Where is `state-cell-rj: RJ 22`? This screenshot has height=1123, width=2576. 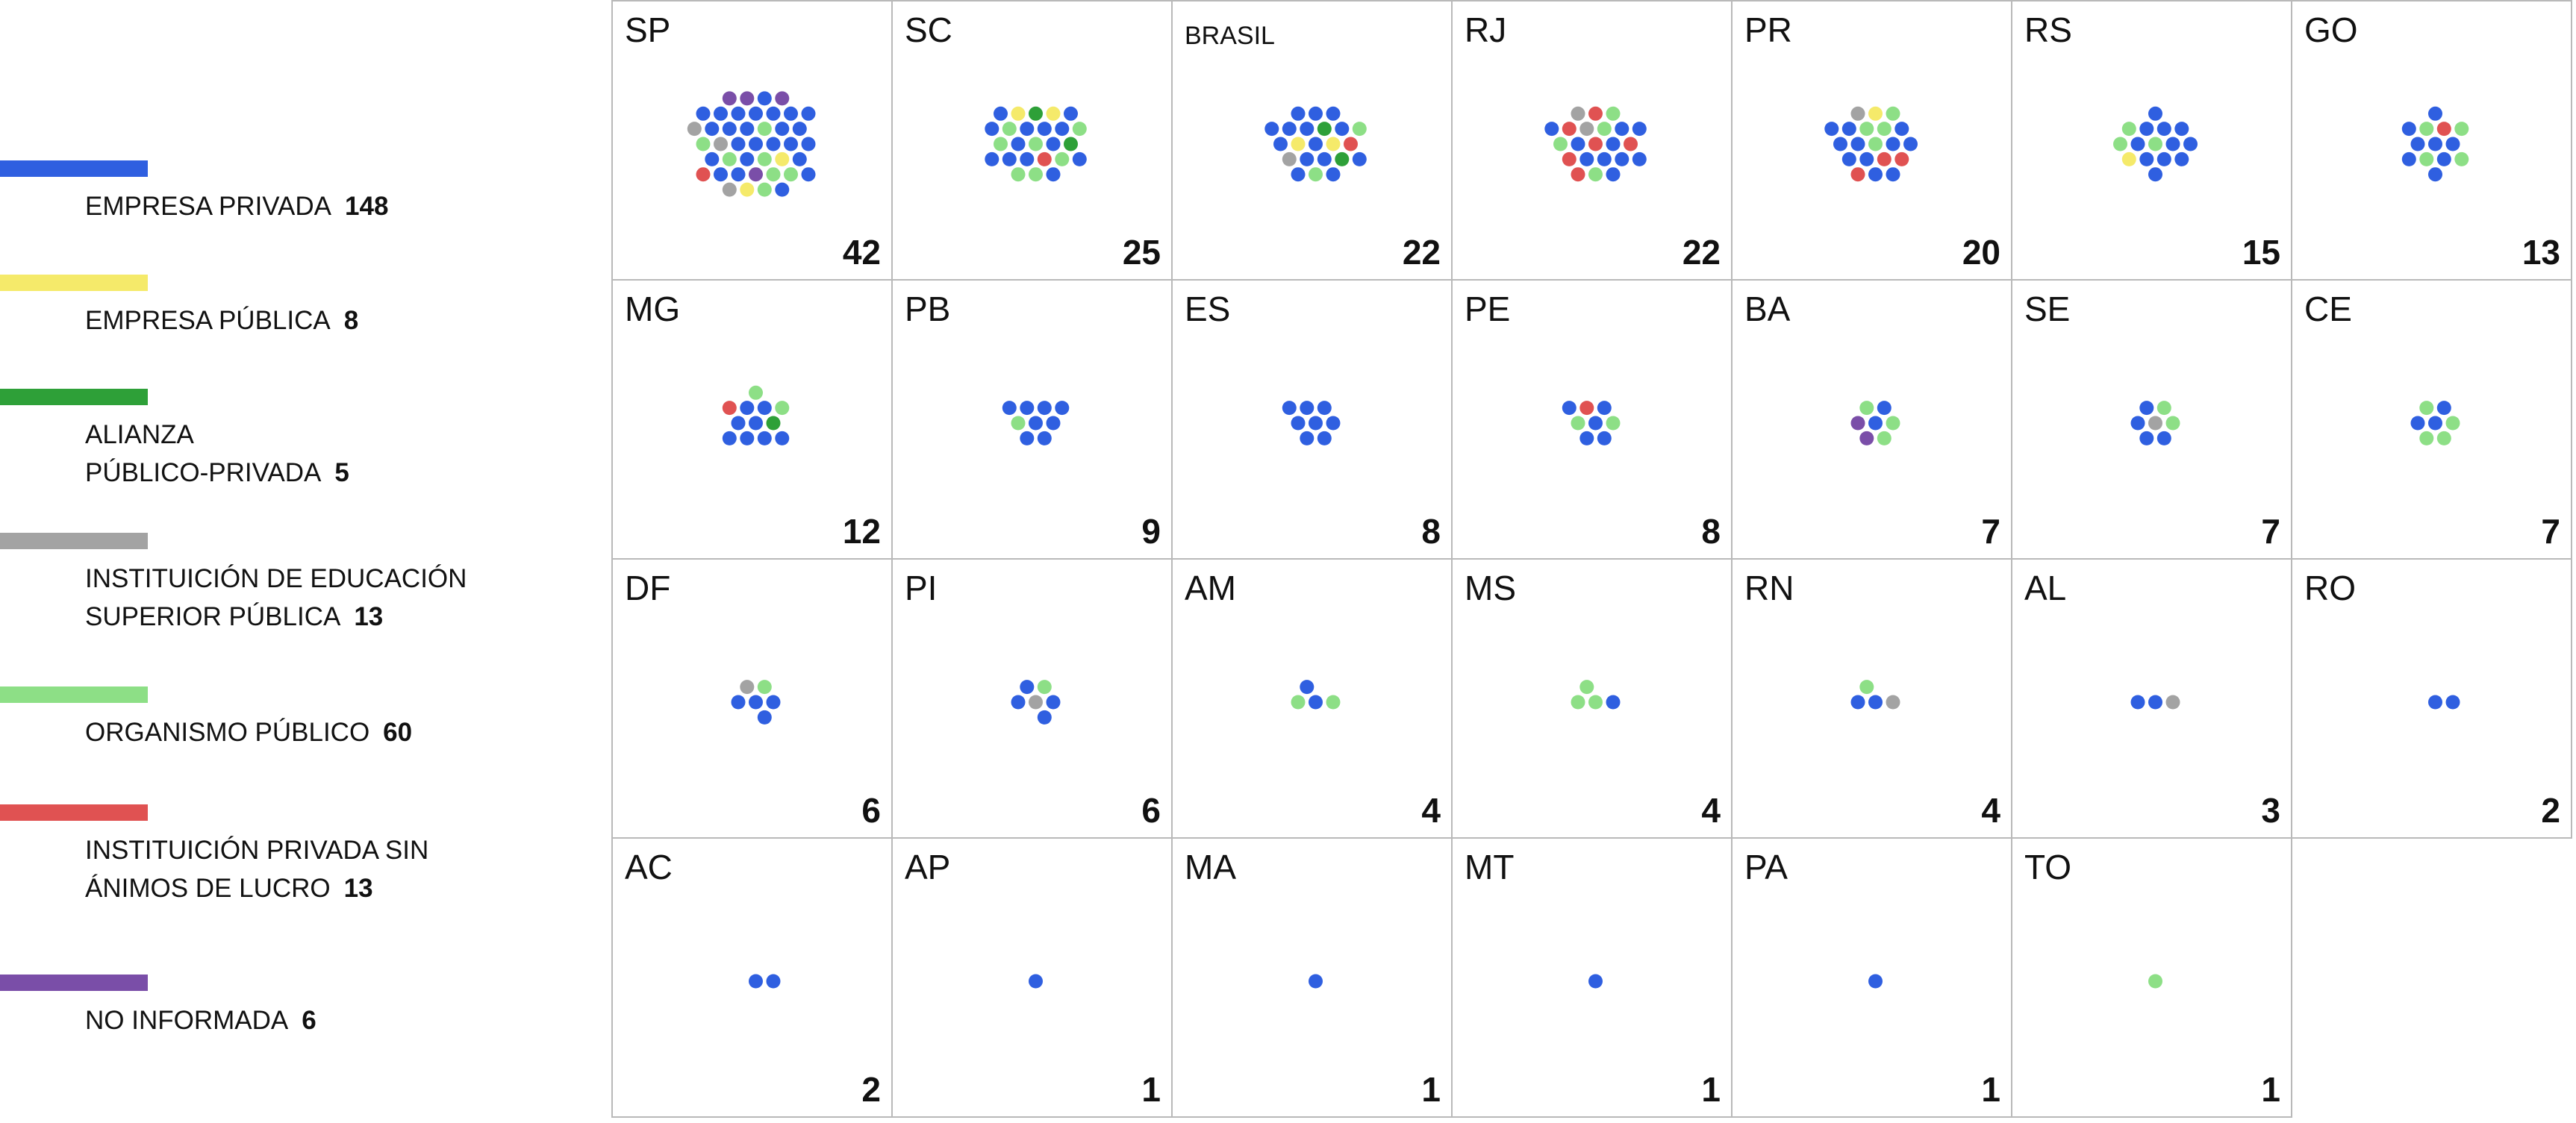
state-cell-rj: RJ 22 is located at coordinates (1592, 140).